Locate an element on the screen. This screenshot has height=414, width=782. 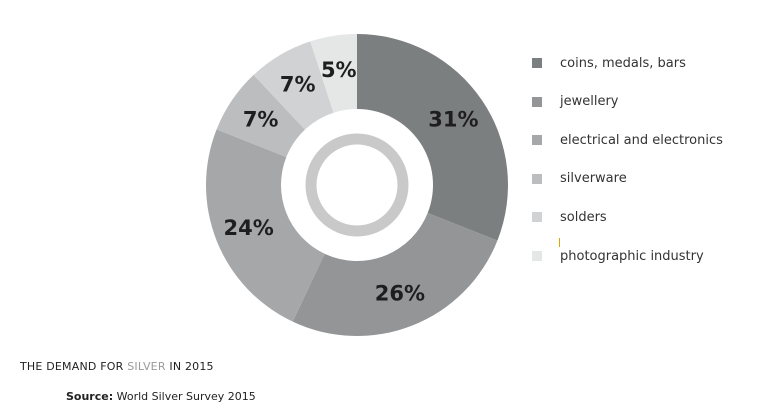
slice-label-0: 31% is located at coordinates (453, 120).